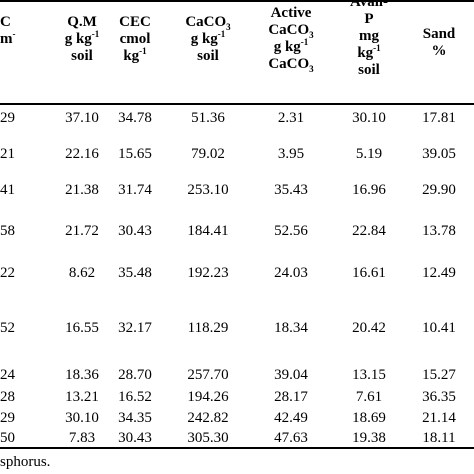  I want to click on bottom-rule, so click(237, 448).